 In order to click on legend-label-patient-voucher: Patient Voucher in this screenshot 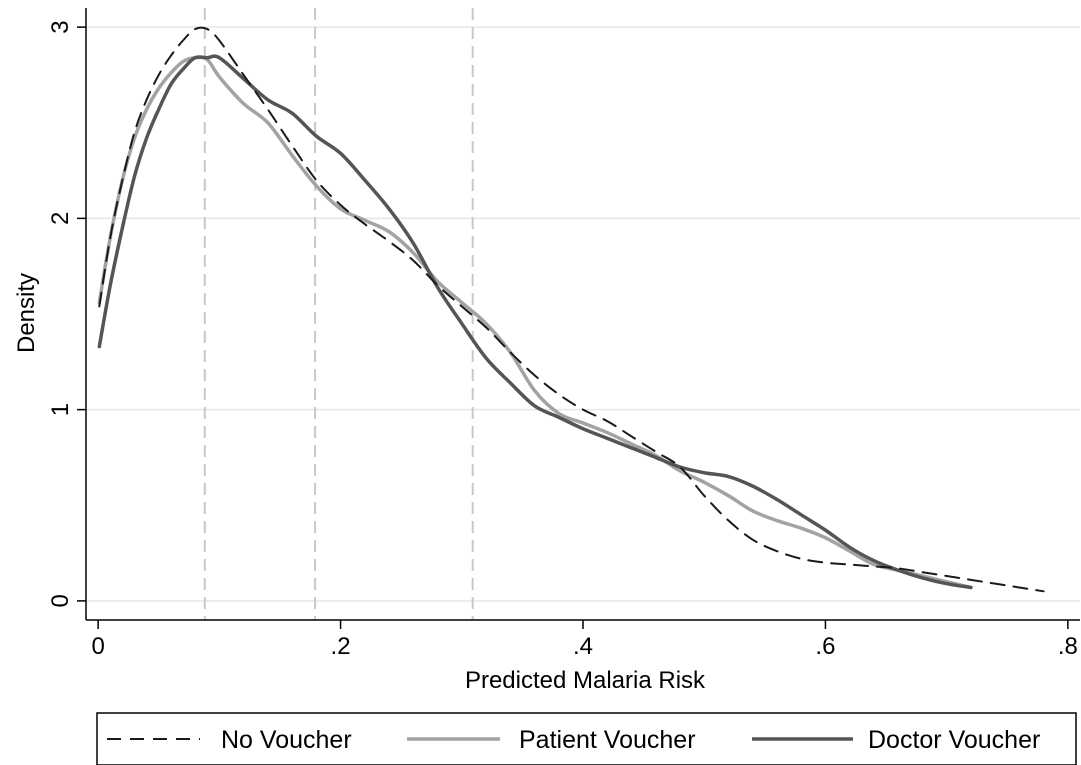, I will do `click(607, 740)`.